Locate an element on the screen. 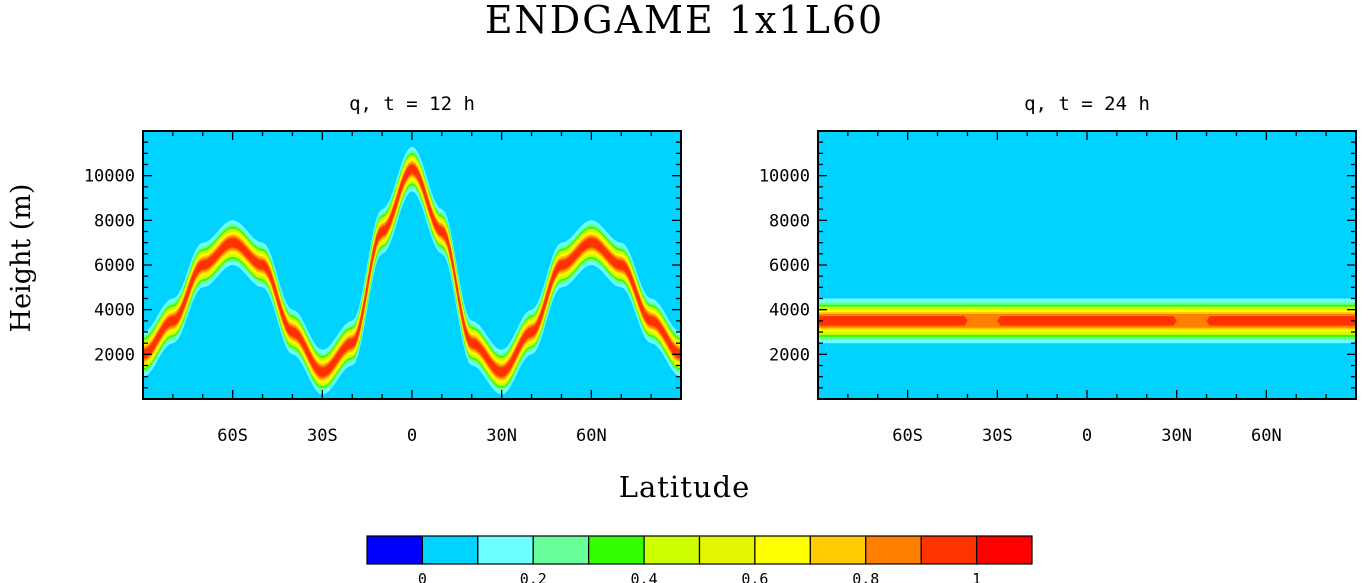 The height and width of the screenshot is (583, 1369). x-axis-label: Latitude is located at coordinates (684, 487).